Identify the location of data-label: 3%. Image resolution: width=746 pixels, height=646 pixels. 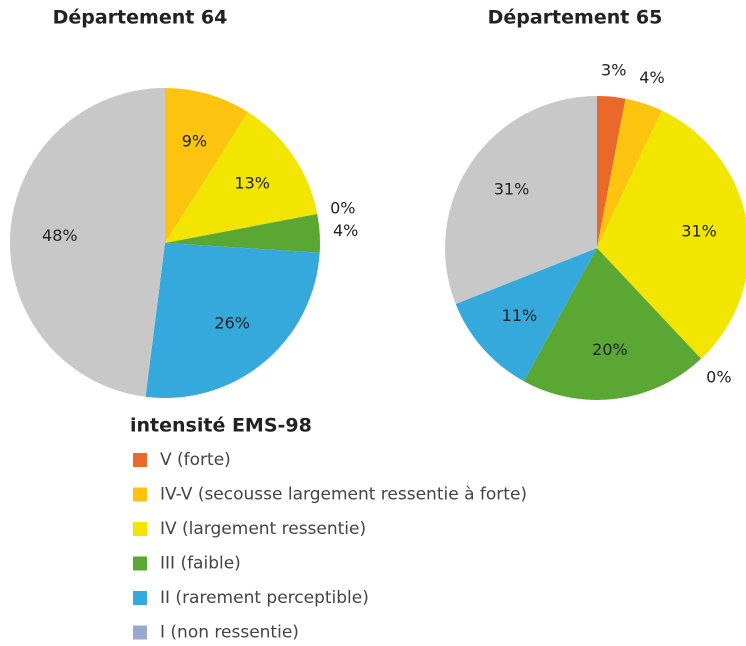
(613, 69).